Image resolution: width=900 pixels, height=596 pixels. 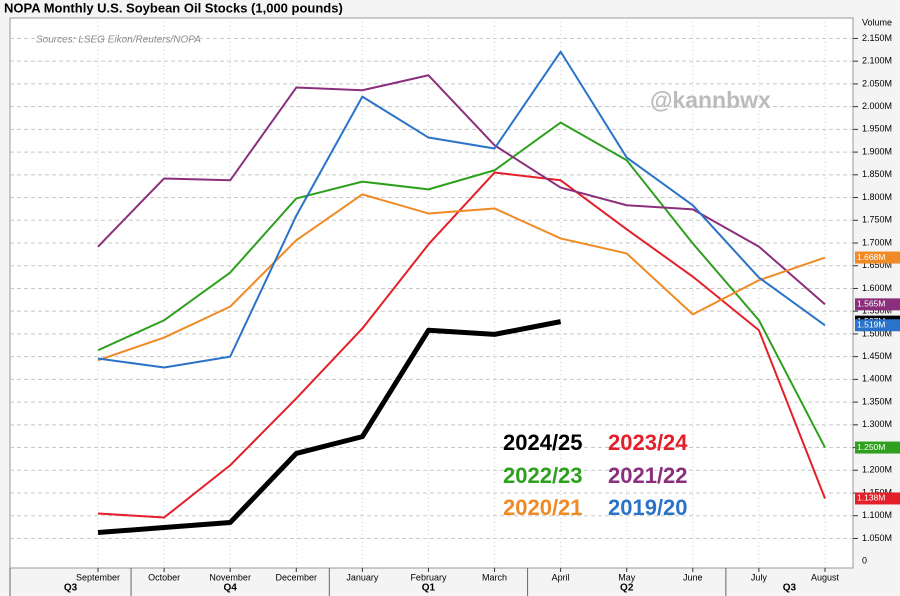 What do you see at coordinates (877, 356) in the screenshot?
I see `y-tick-label: 1.450M` at bounding box center [877, 356].